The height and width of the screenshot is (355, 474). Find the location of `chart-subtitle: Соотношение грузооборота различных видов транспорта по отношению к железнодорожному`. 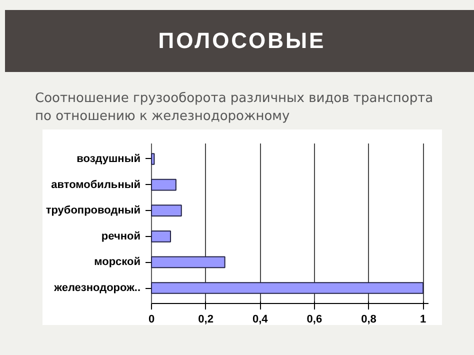

chart-subtitle: Соотношение грузооборота различных видов транспорта по отношению к железнодорожному is located at coordinates (234, 108).